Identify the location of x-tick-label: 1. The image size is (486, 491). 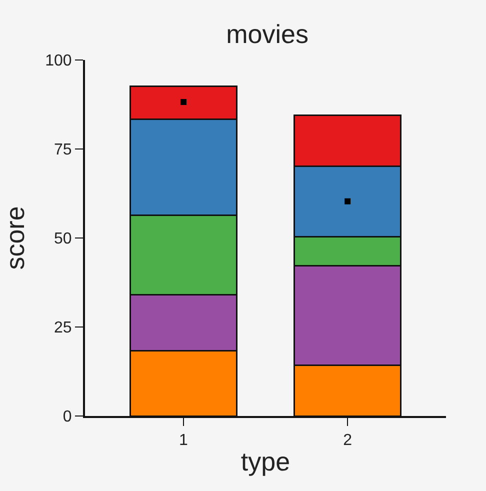
(183, 441).